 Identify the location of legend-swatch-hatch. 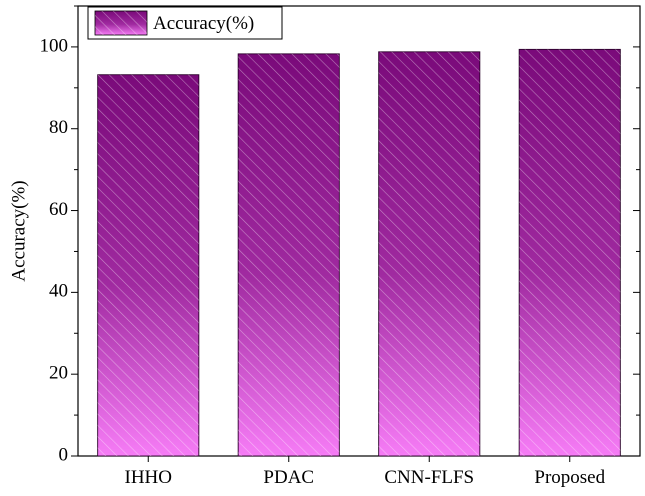
(121, 23).